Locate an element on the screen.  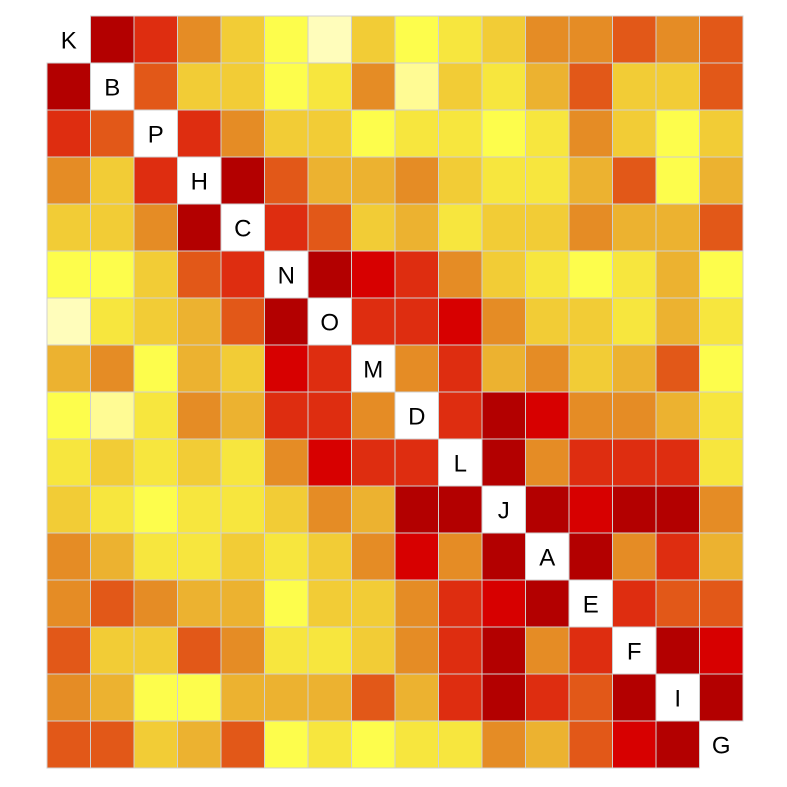
diagonal-label-K: K is located at coordinates (69, 41).